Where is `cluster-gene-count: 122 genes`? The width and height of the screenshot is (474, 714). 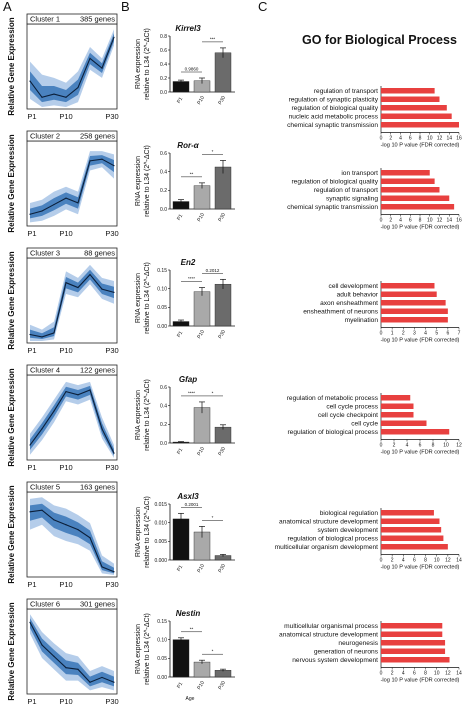 cluster-gene-count: 122 genes is located at coordinates (97, 370).